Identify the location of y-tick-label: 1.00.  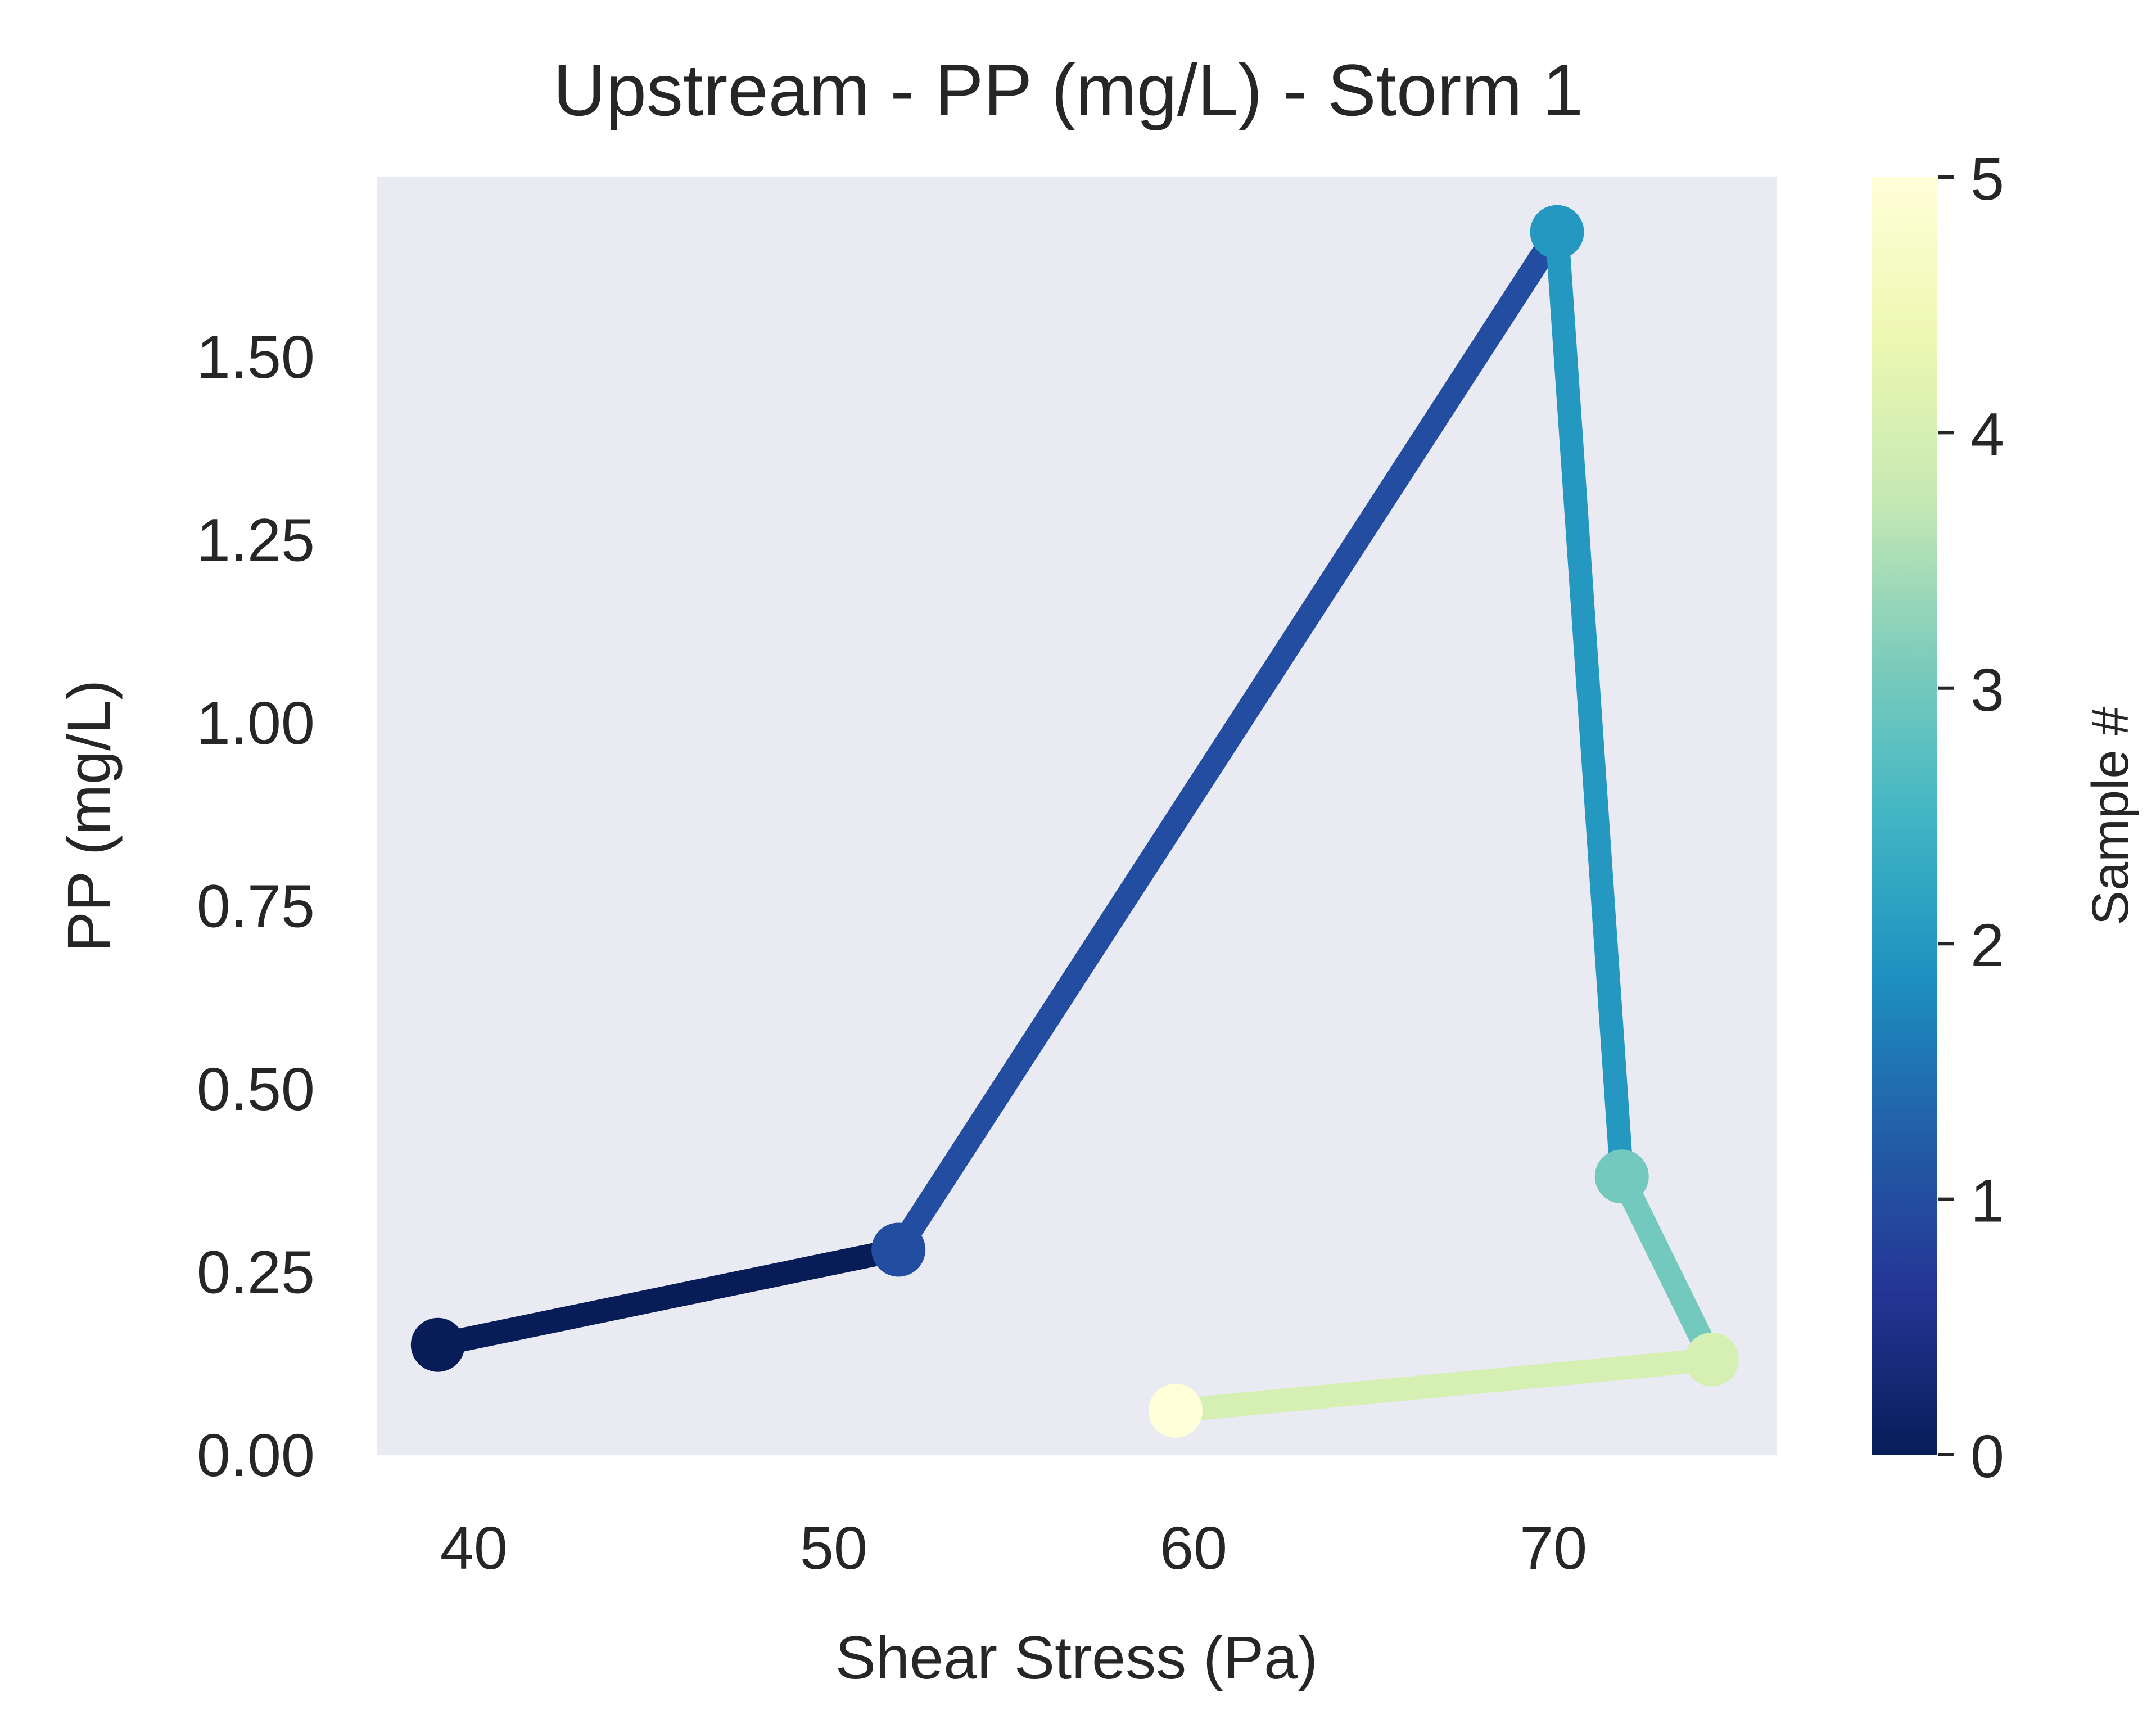
(256, 723).